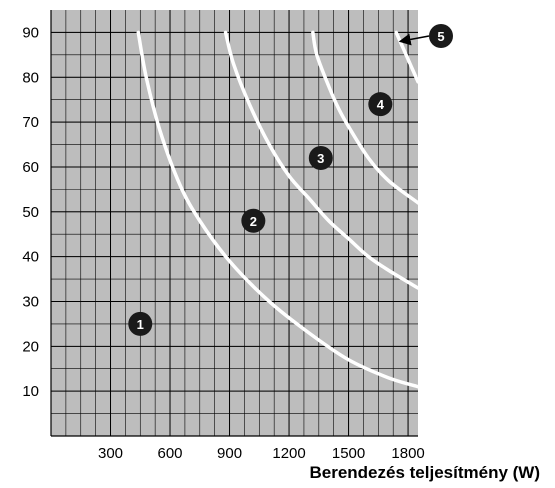  Describe the element at coordinates (348, 453) in the screenshot. I see `x-tick-label: 1500` at that location.